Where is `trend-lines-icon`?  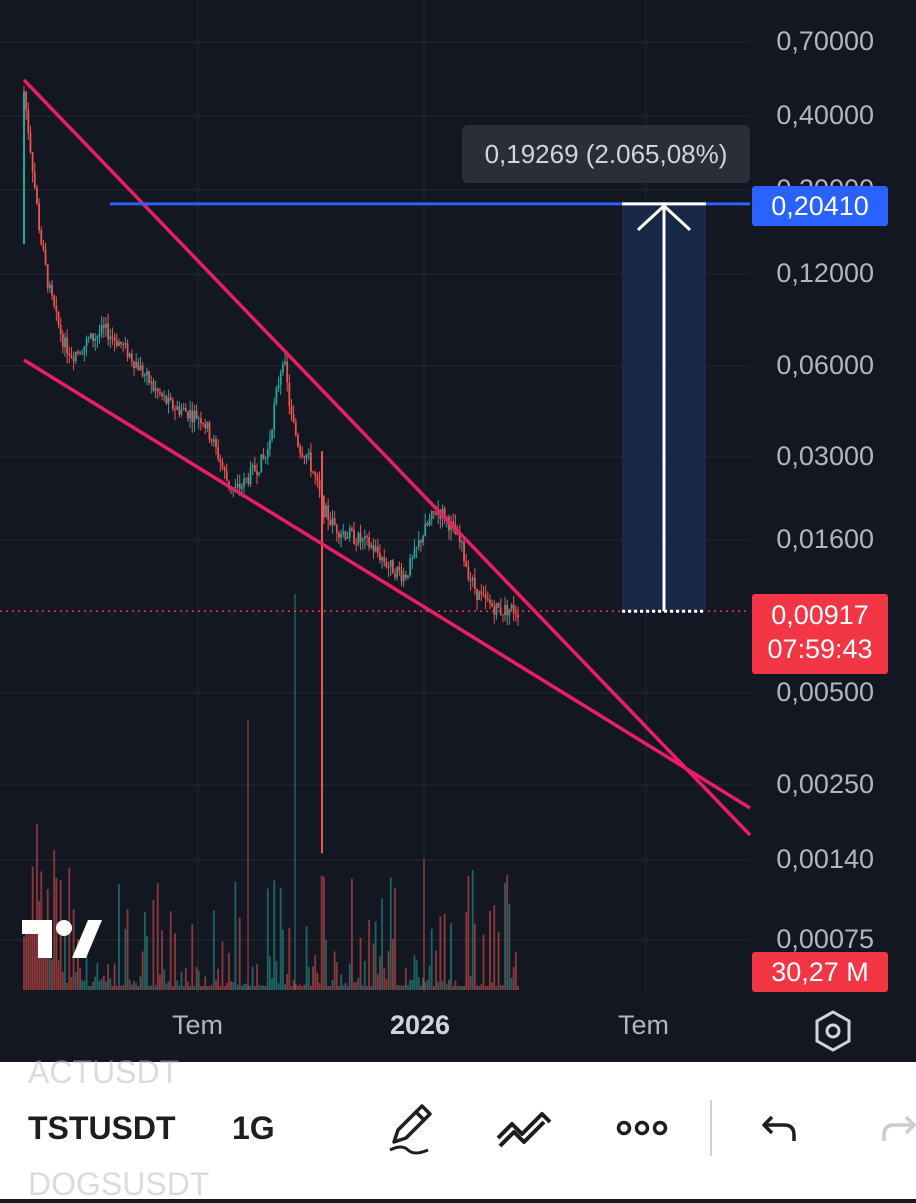 trend-lines-icon is located at coordinates (524, 1128).